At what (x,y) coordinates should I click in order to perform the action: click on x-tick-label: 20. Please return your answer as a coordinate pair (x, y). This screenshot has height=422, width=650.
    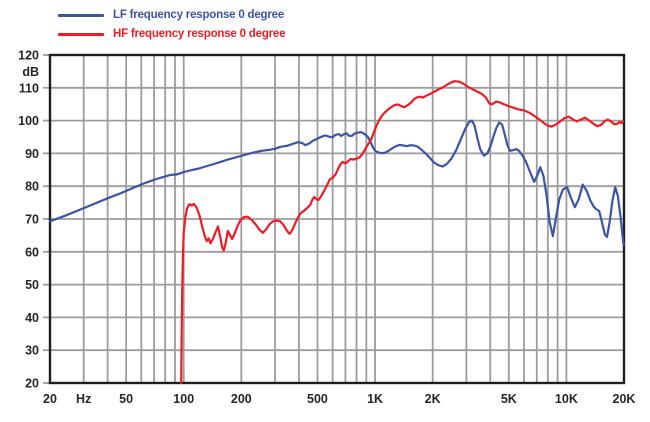
    Looking at the image, I should click on (50, 399).